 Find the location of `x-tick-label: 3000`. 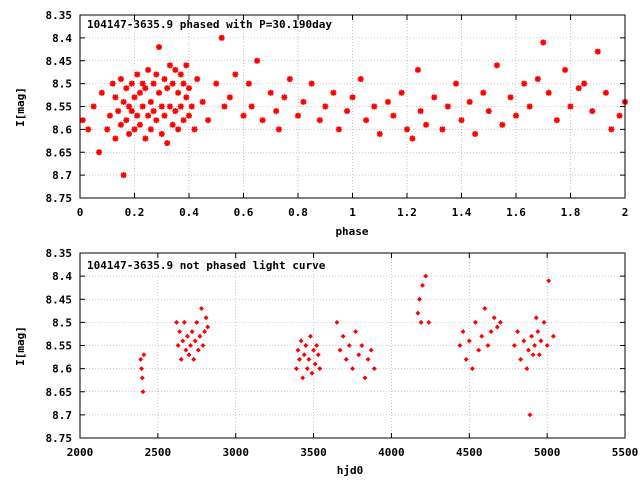

x-tick-label: 3000 is located at coordinates (235, 452).